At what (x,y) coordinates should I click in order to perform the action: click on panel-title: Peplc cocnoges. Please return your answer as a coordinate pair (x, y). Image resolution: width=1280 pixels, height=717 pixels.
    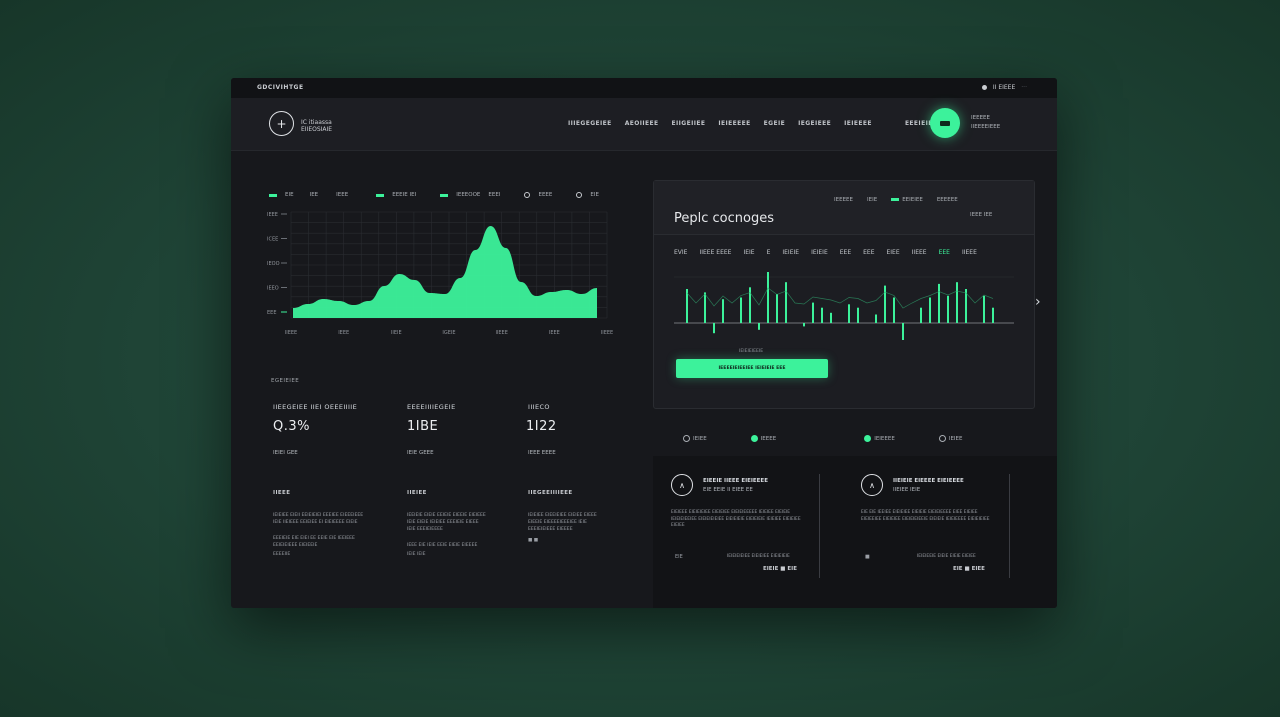
    Looking at the image, I should click on (724, 218).